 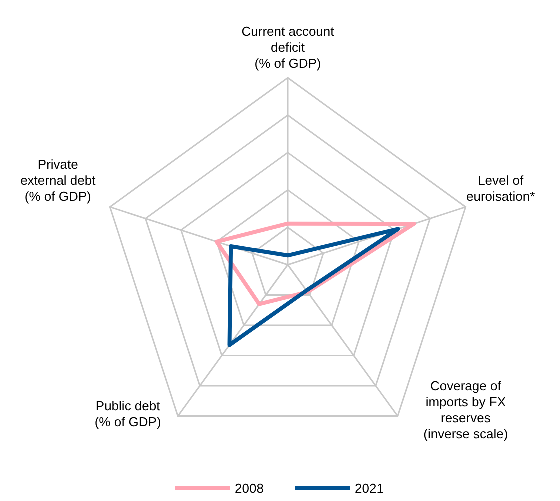 What do you see at coordinates (288, 47) in the screenshot?
I see `spoke-label: Current account deficit (% of GDP)` at bounding box center [288, 47].